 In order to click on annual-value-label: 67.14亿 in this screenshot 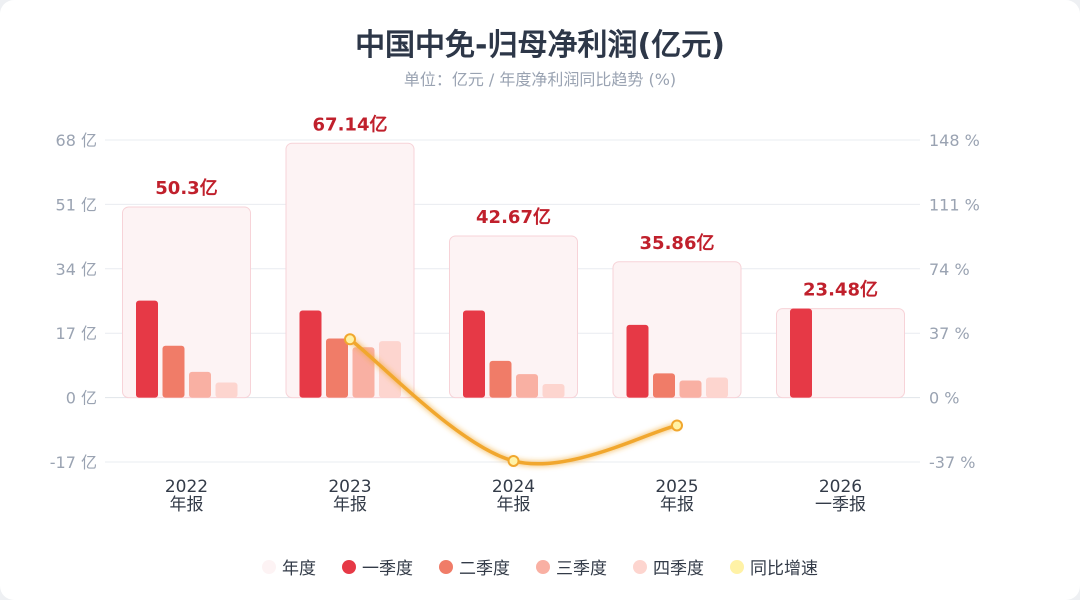, I will do `click(350, 124)`.